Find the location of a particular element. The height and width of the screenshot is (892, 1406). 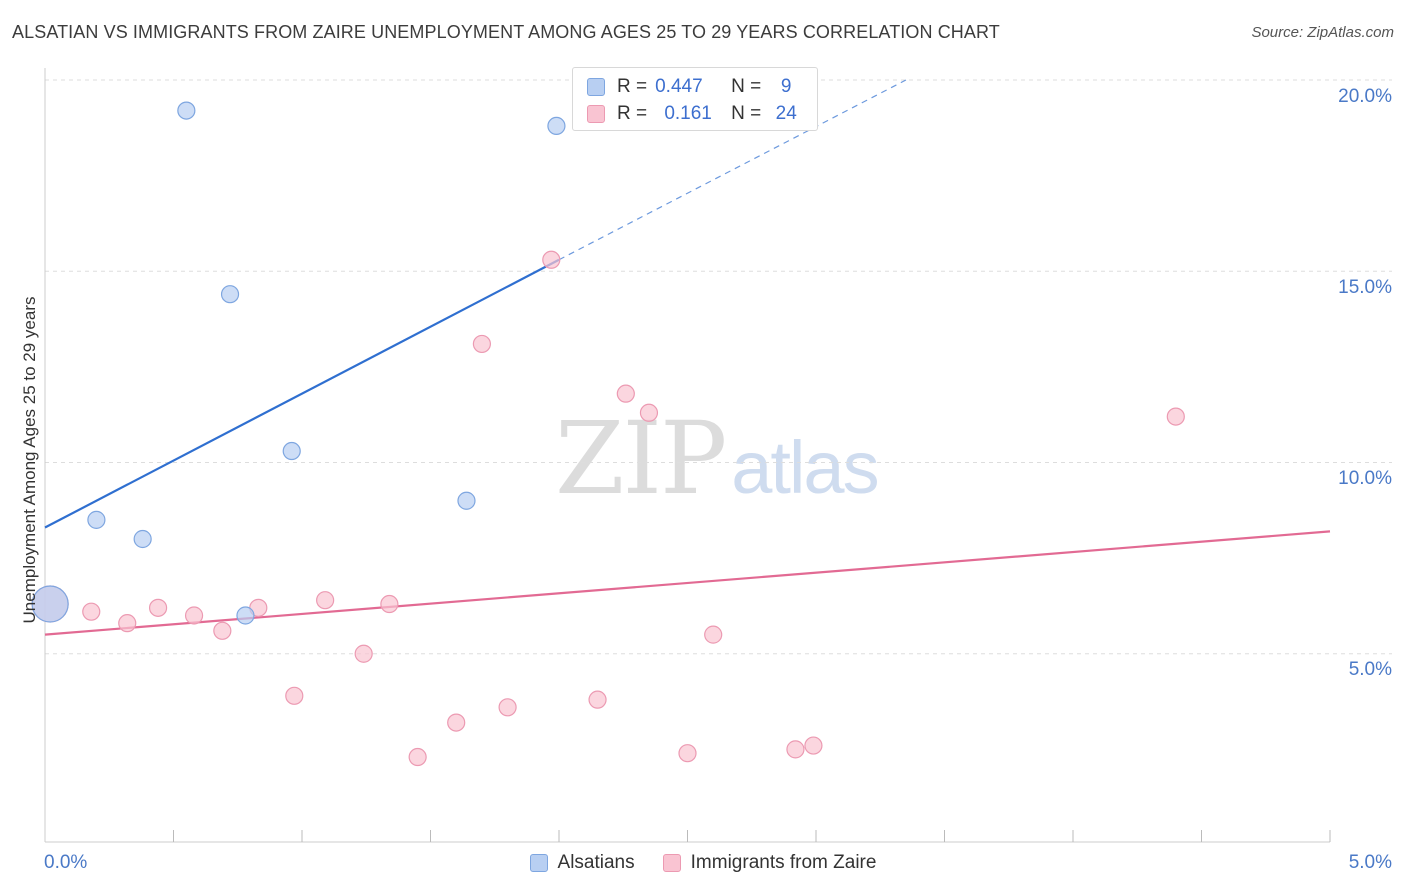

watermark: ZIPatlas is located at coordinates (717, 458).